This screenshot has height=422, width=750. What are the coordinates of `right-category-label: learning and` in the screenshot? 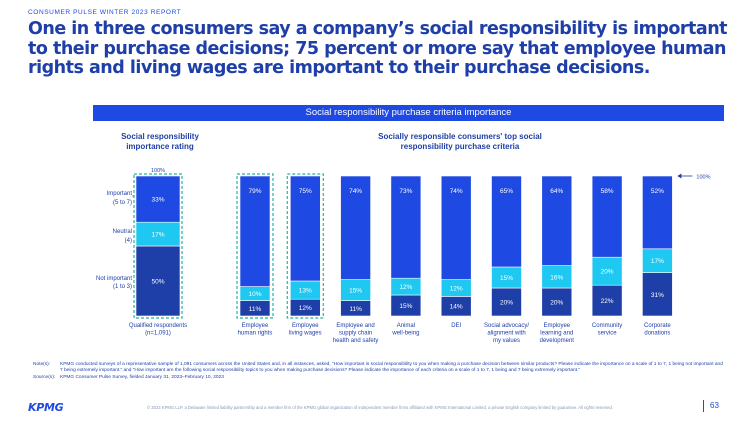 It's located at (556, 334).